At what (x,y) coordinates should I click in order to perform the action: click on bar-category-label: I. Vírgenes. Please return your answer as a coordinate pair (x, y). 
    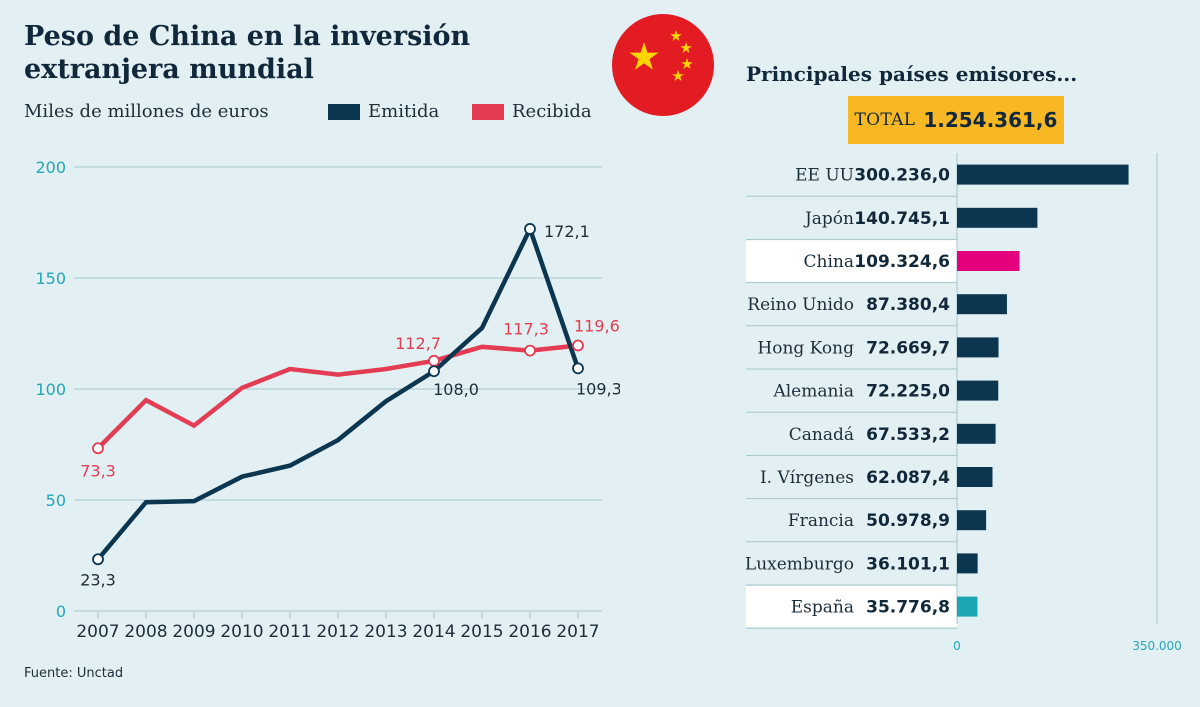
    Looking at the image, I should click on (807, 478).